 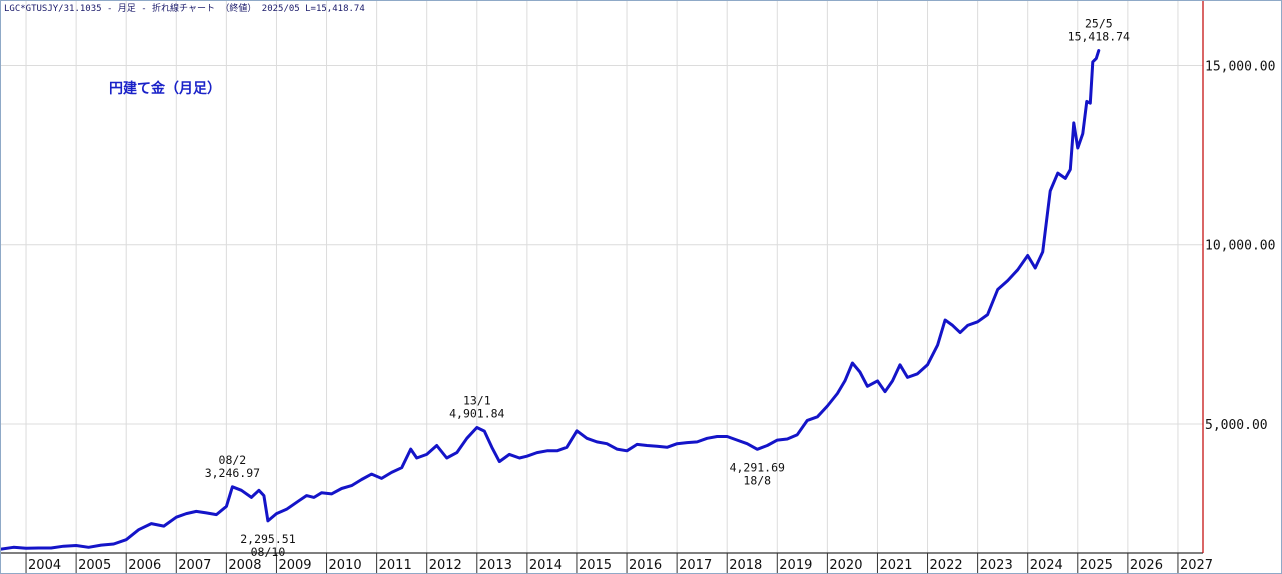 I want to click on chart-title: 円建て金（月足）, so click(x=165, y=88).